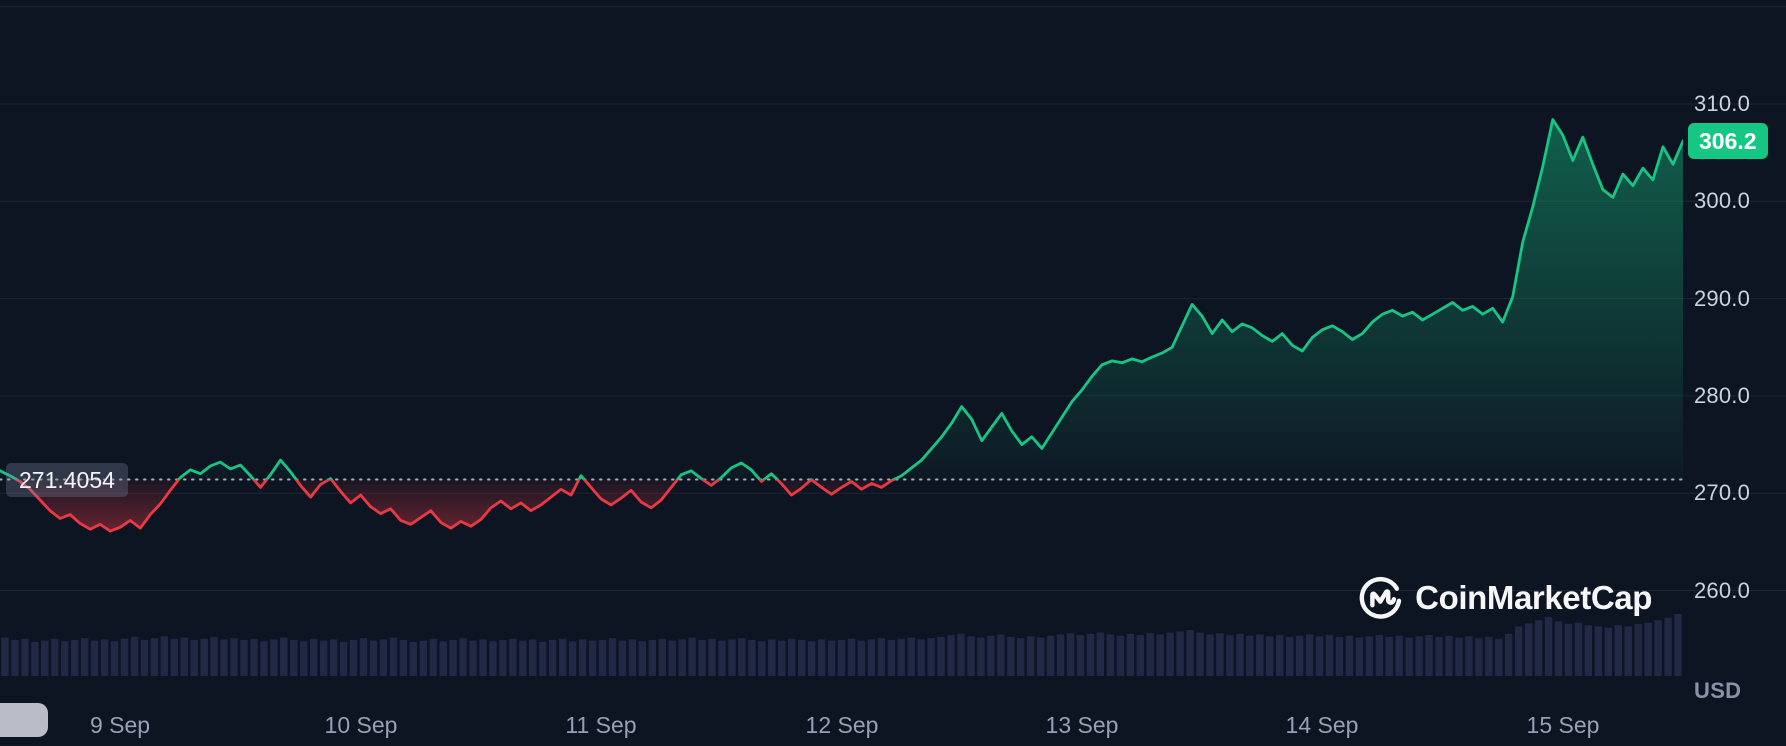 This screenshot has height=746, width=1786. I want to click on x-axis-tick-label: 14 Sep, so click(1322, 725).